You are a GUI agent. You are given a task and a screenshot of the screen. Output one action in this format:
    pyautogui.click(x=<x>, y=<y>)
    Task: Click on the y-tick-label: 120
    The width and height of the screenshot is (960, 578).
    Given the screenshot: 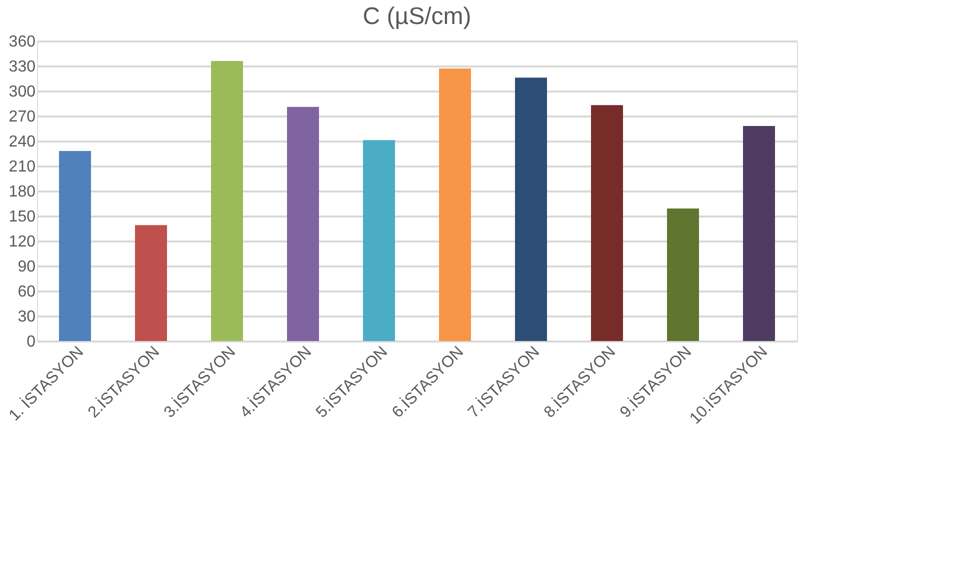 What is the action you would take?
    pyautogui.click(x=22, y=242)
    